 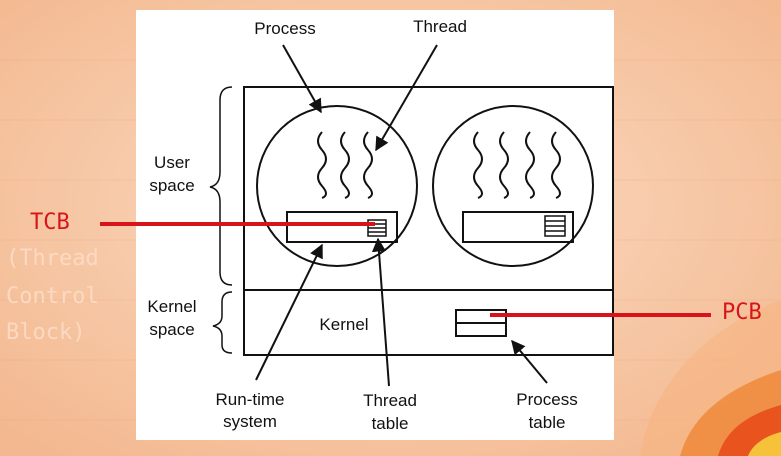 I want to click on pcb-label: PCB, so click(x=742, y=312).